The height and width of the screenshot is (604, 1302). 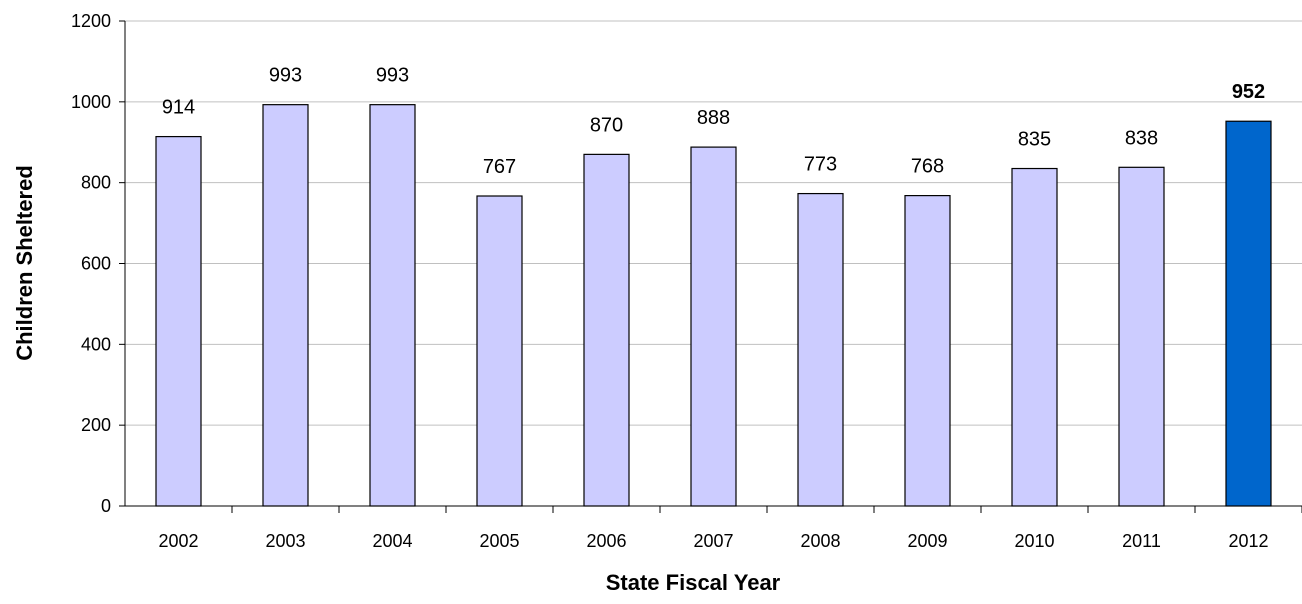 I want to click on data-label-2007: 888, so click(x=713, y=118).